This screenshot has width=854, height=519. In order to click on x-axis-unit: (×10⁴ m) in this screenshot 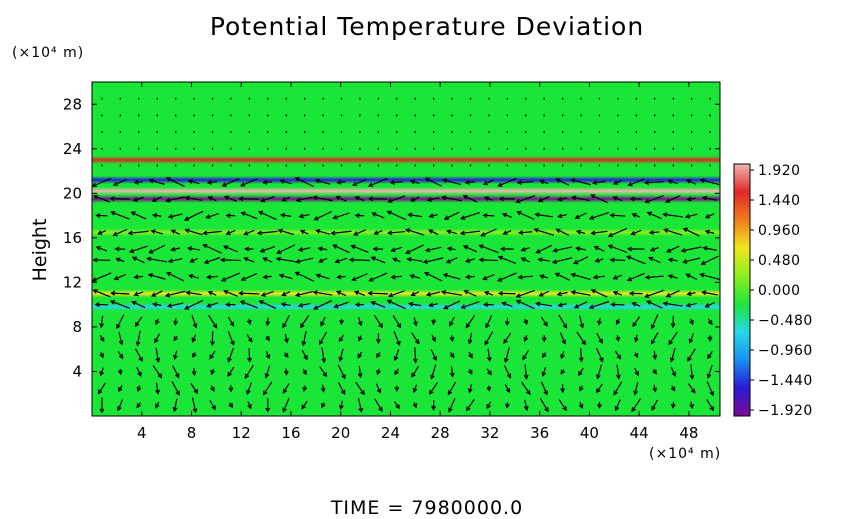, I will do `click(685, 454)`.